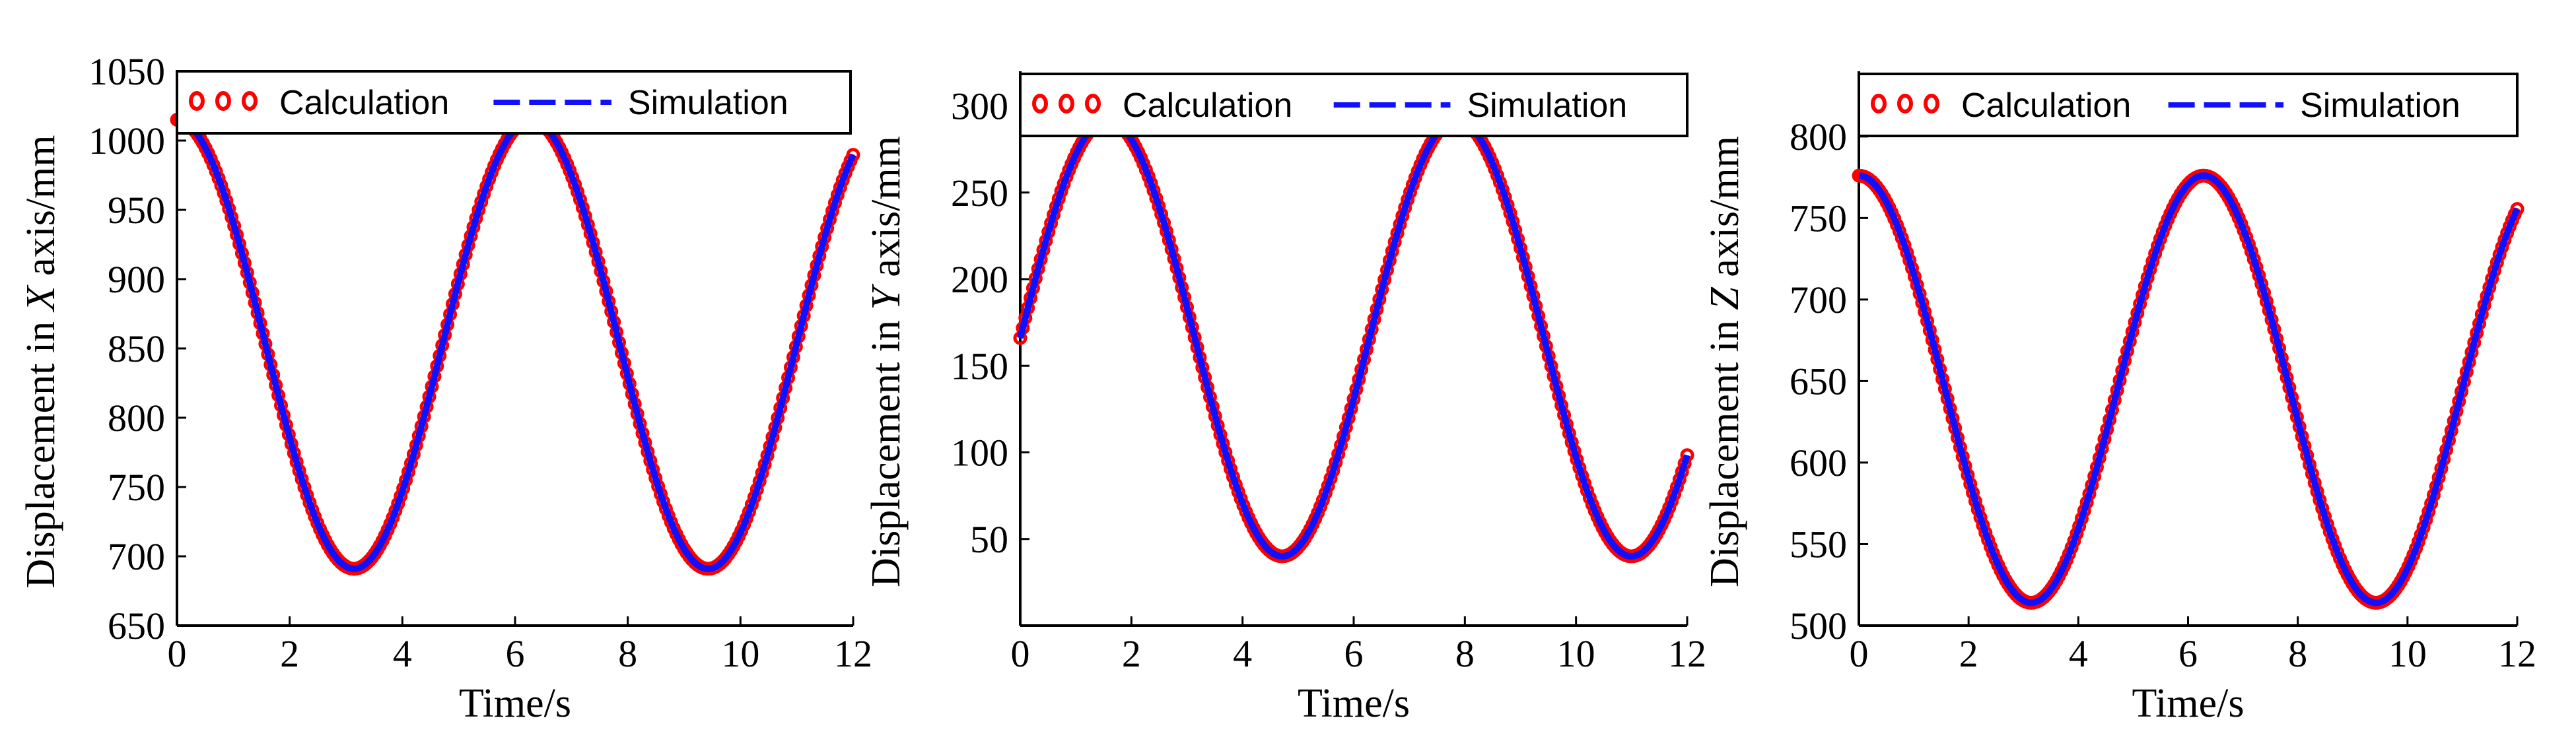 This screenshot has width=2576, height=749. I want to click on y-axis-title: Displacement in X axis/mm, so click(40, 361).